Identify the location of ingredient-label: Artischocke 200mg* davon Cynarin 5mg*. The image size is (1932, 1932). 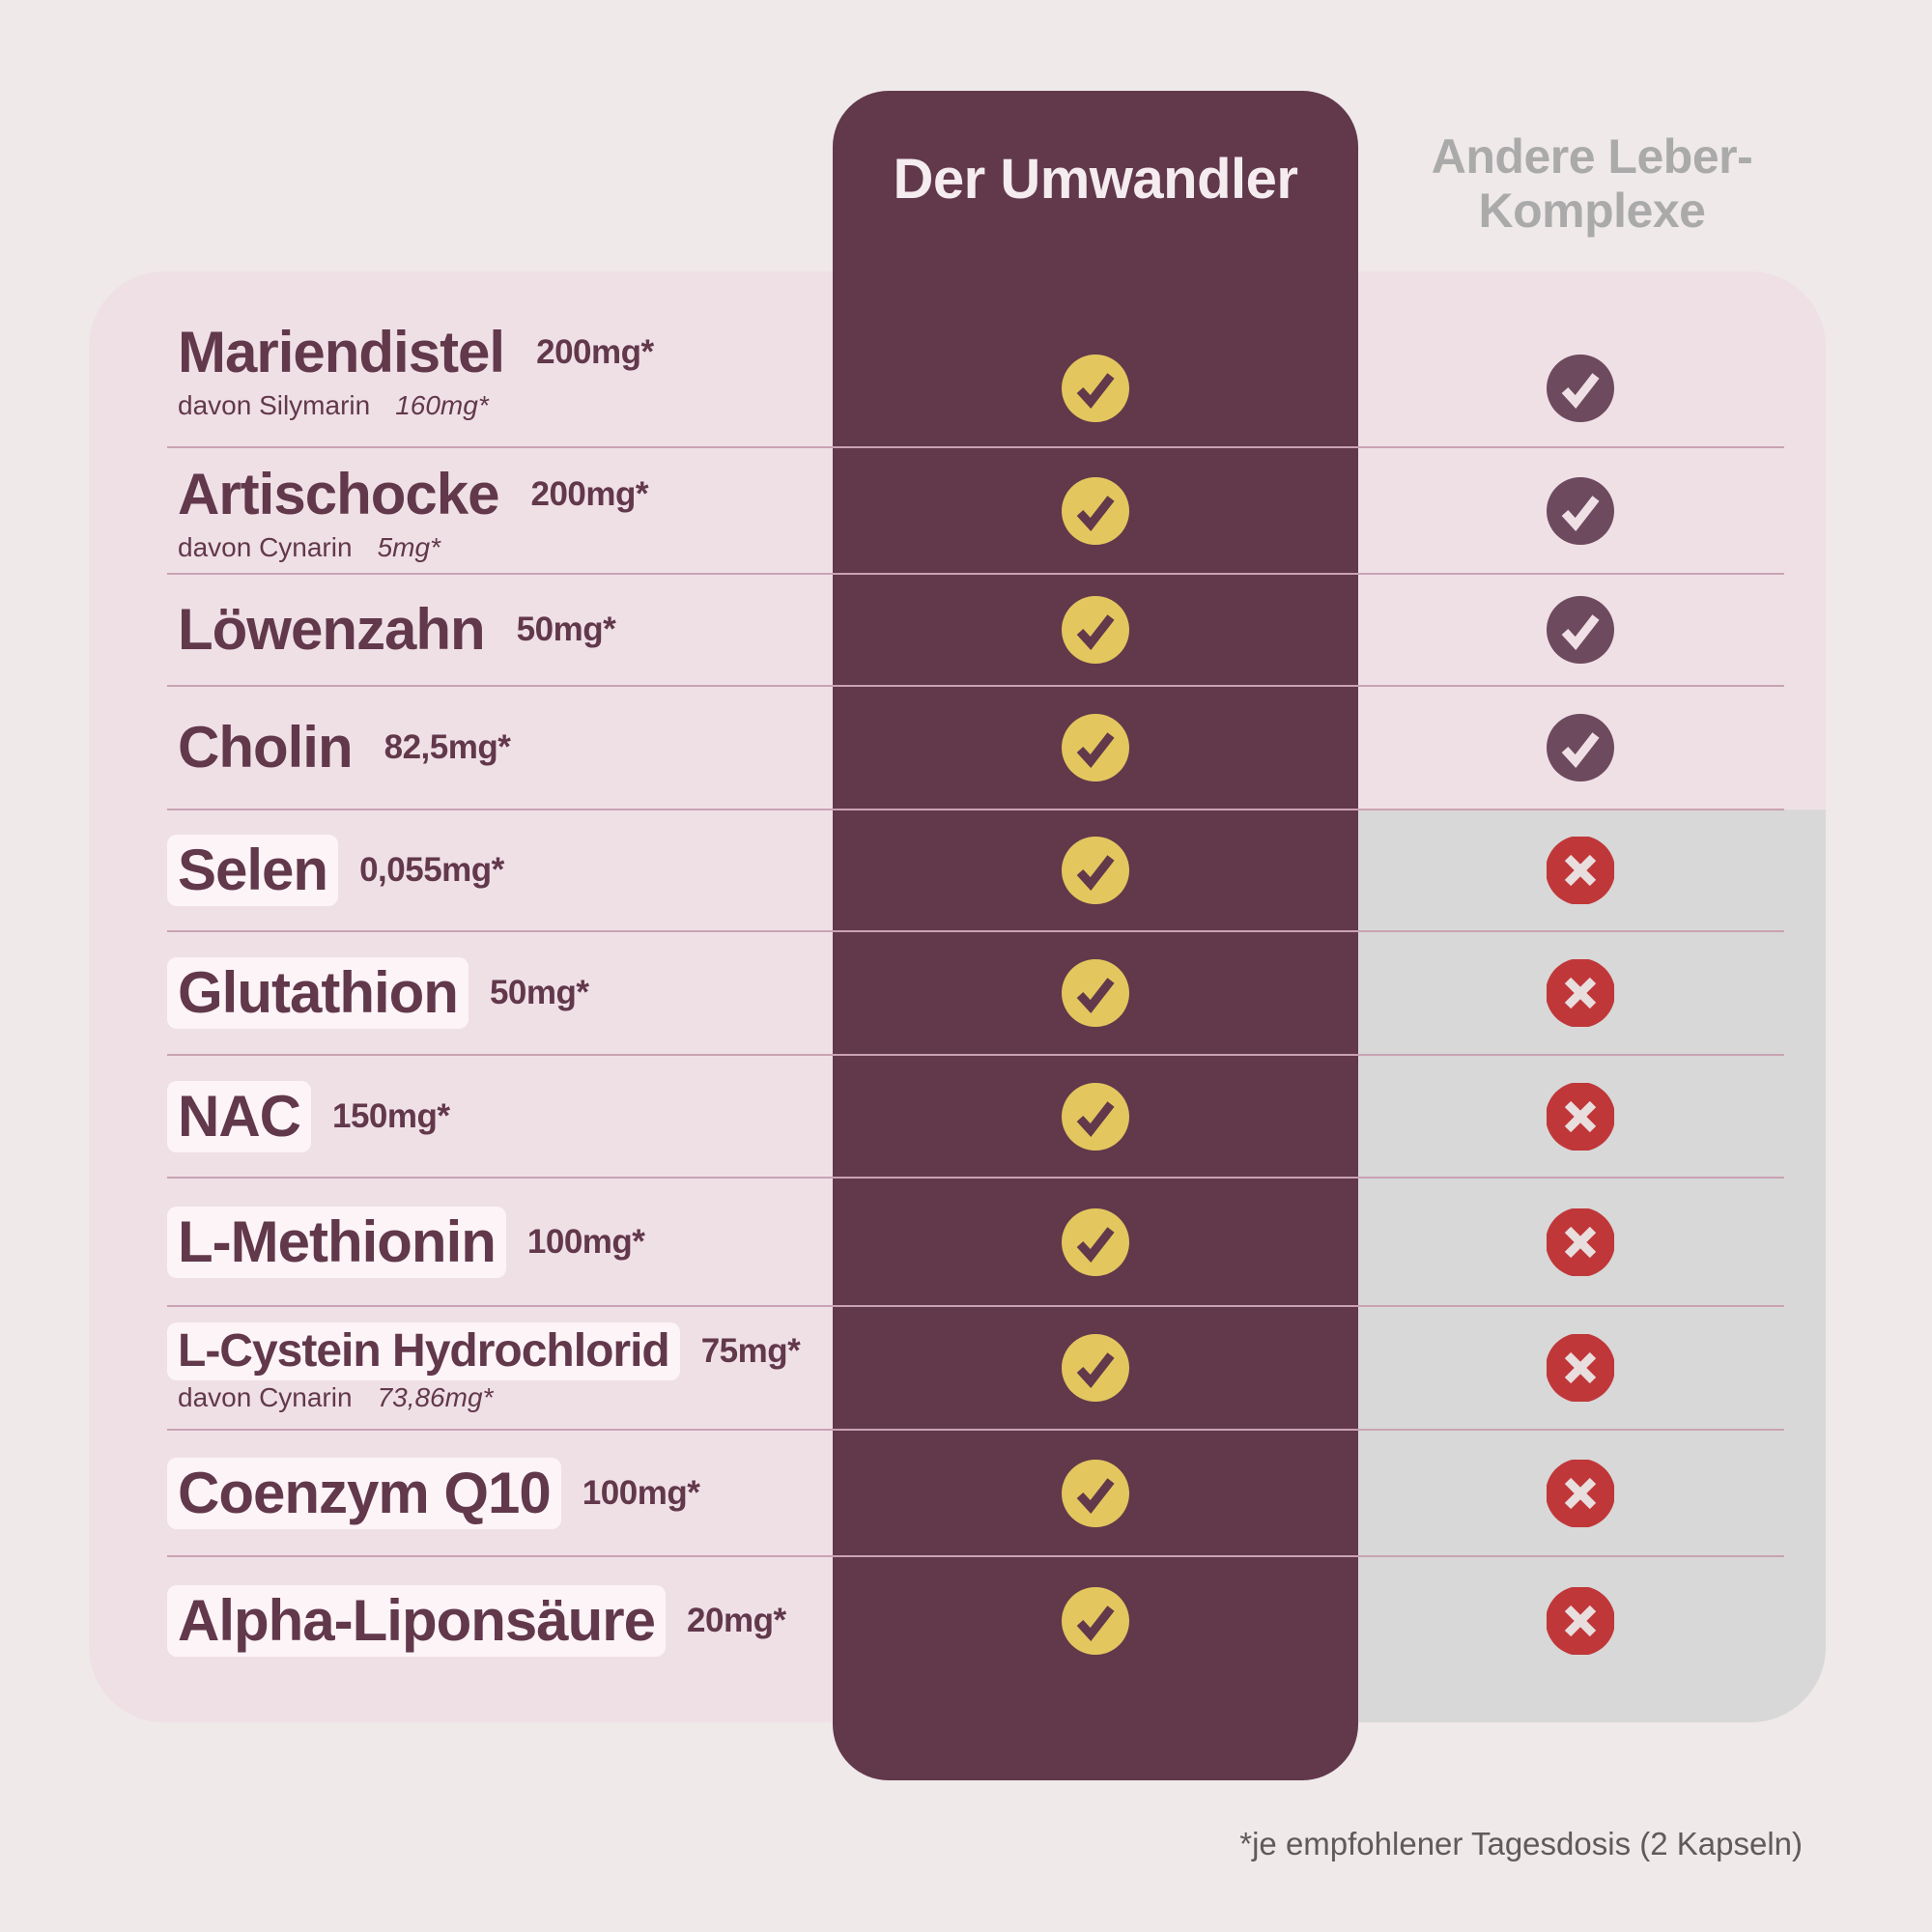
(408, 510).